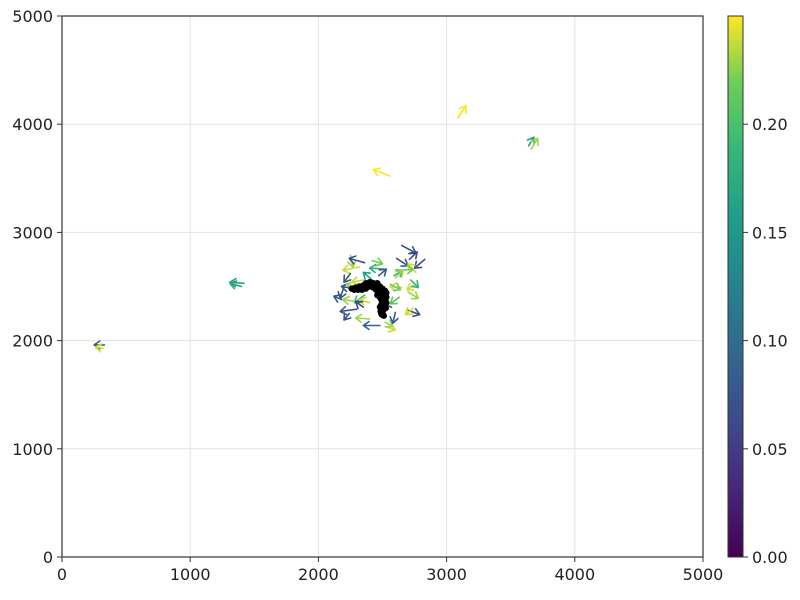 This screenshot has height=600, width=800. Describe the element at coordinates (32, 449) in the screenshot. I see `y-tick-label: 1000` at that location.